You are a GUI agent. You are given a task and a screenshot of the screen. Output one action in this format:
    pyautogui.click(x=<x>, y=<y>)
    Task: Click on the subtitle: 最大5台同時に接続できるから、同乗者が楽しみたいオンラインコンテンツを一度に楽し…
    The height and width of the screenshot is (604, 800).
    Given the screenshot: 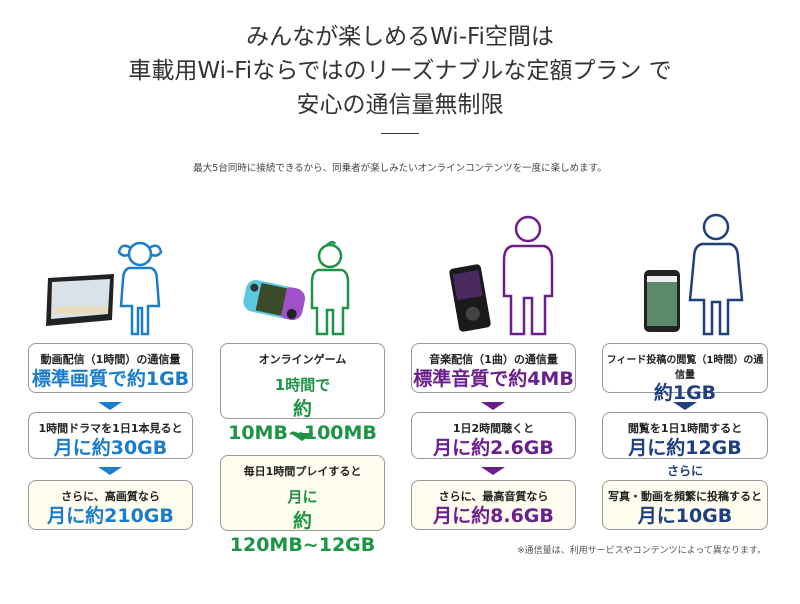 What is the action you would take?
    pyautogui.click(x=400, y=168)
    